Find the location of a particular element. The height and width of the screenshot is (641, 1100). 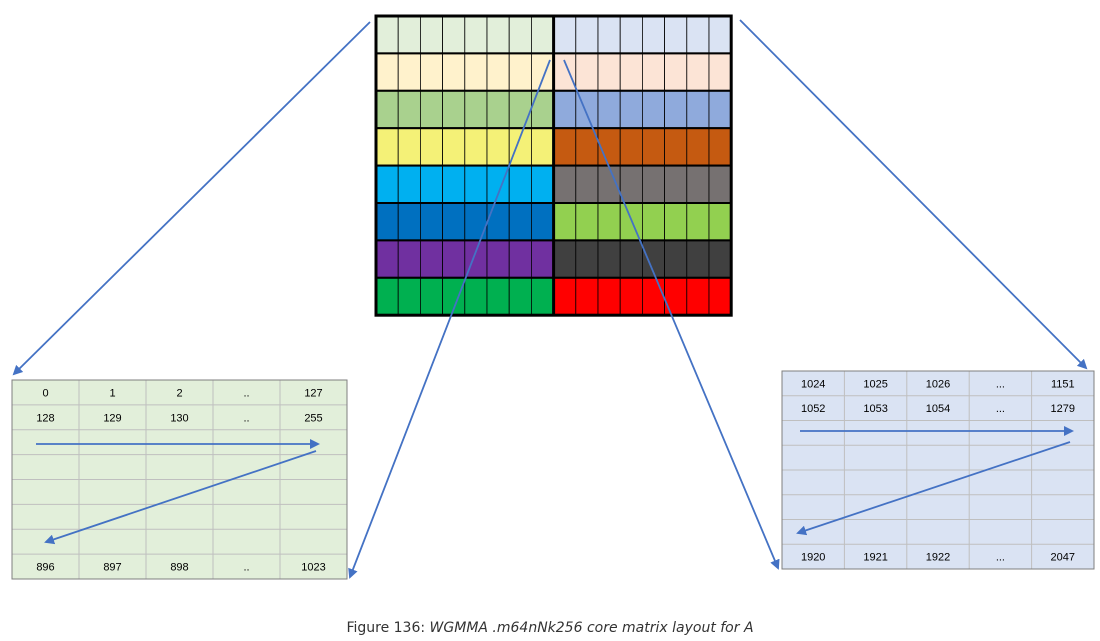

table-cell: 2 is located at coordinates (179, 393).